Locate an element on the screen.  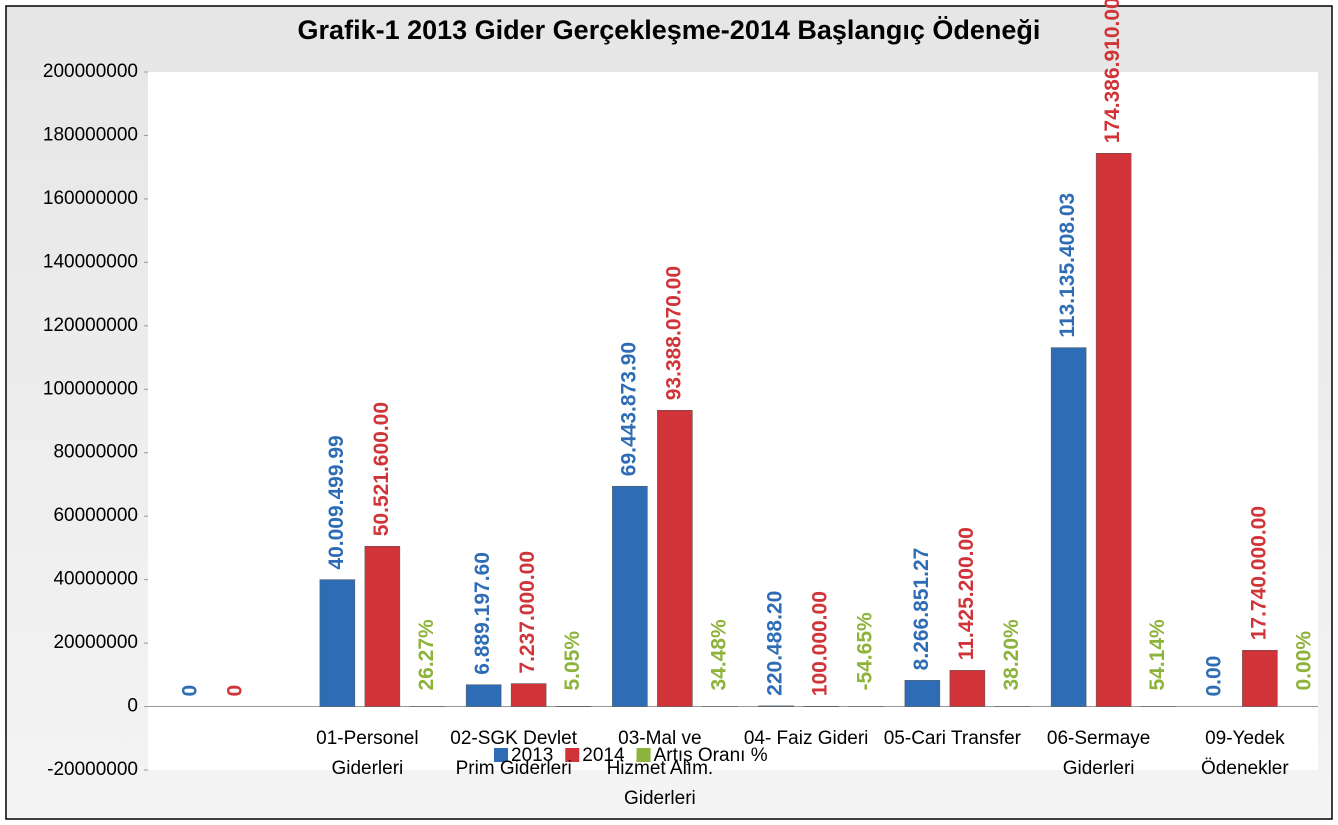
x-tick-label: 01-Personel Giderleri is located at coordinates (367, 753).